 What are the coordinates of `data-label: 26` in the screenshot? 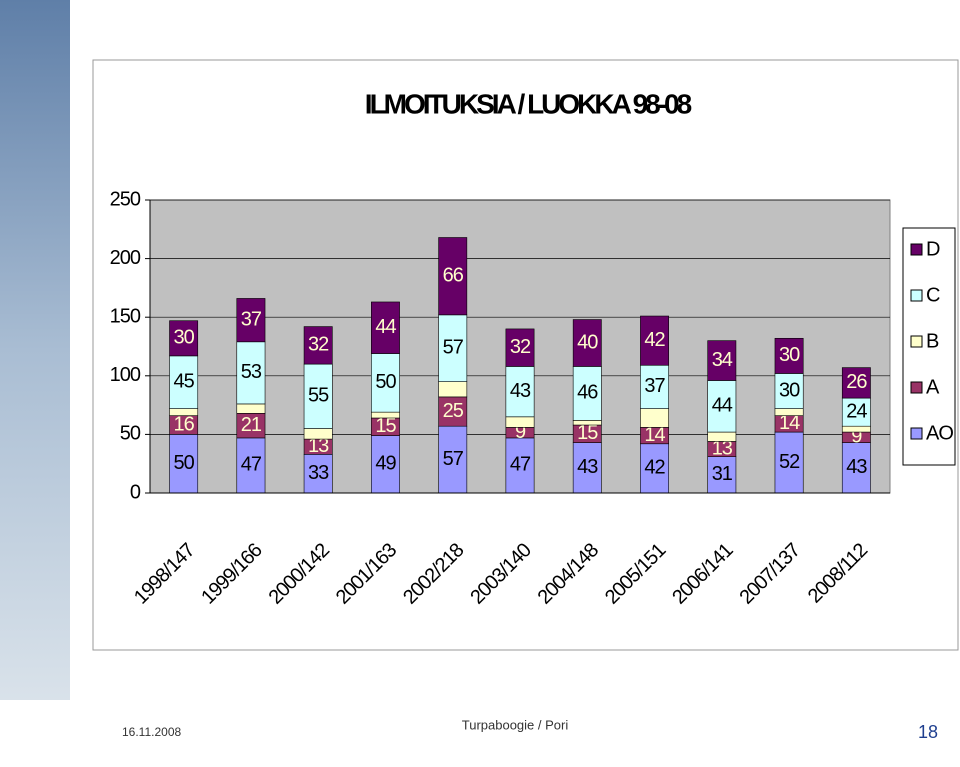 It's located at (856, 382).